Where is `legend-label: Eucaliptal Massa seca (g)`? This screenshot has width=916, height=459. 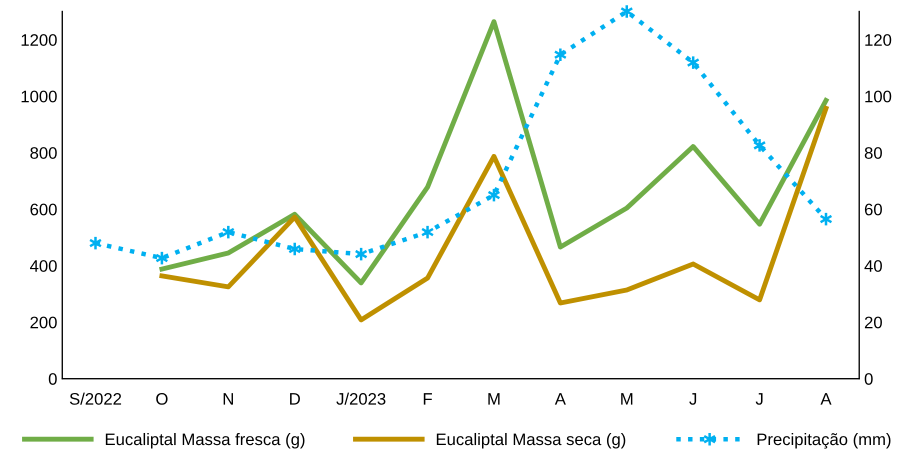
legend-label: Eucaliptal Massa seca (g) is located at coordinates (531, 440).